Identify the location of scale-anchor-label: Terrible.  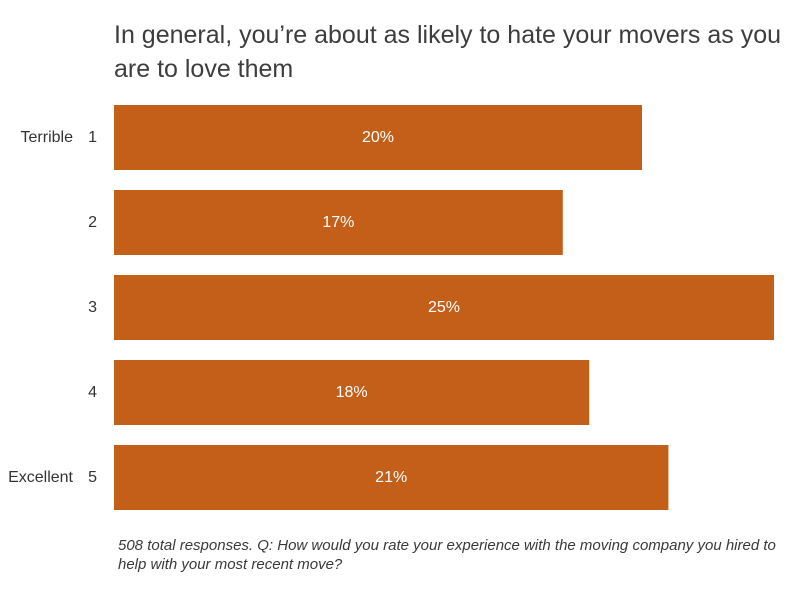
(47, 137).